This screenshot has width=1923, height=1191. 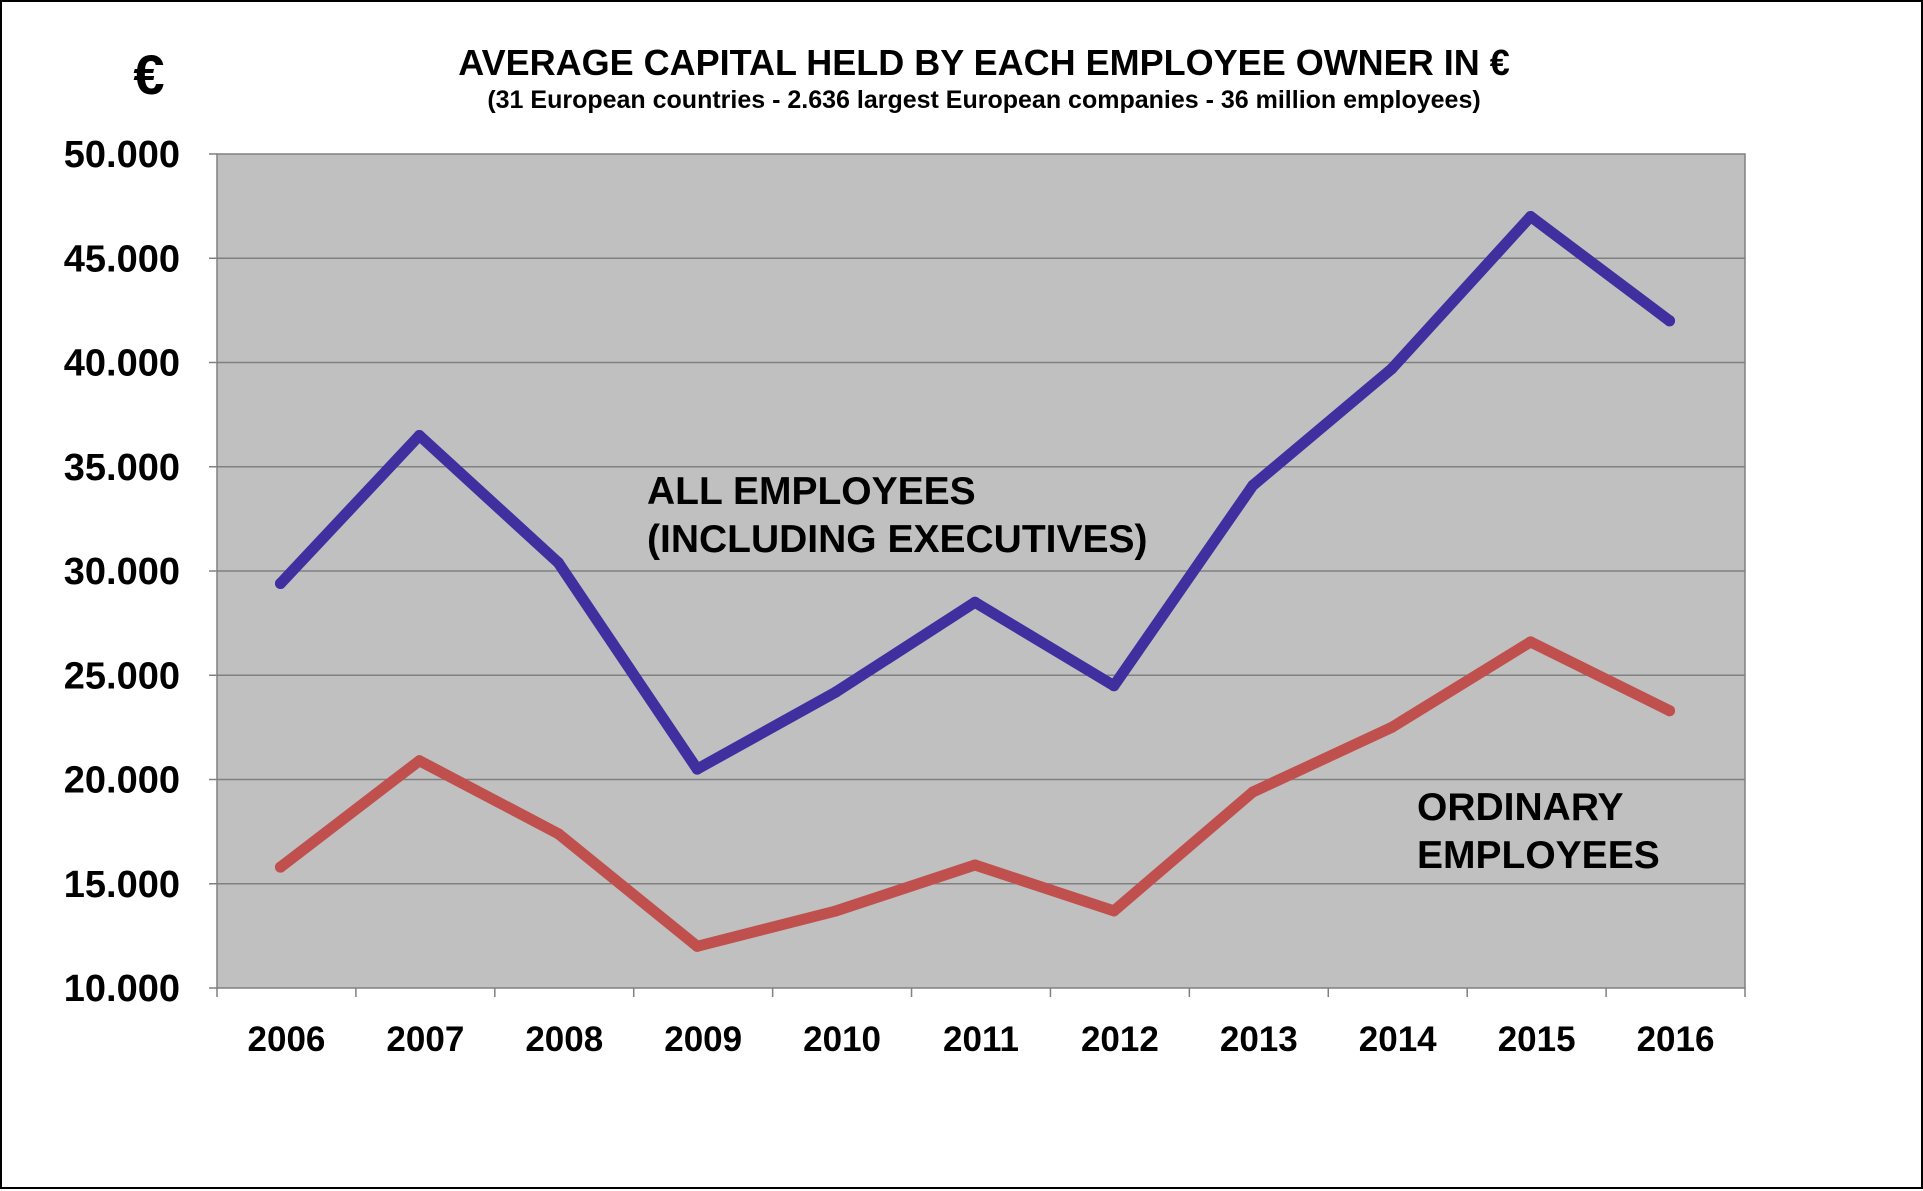 What do you see at coordinates (122, 989) in the screenshot?
I see `y-tick-label: 10.000` at bounding box center [122, 989].